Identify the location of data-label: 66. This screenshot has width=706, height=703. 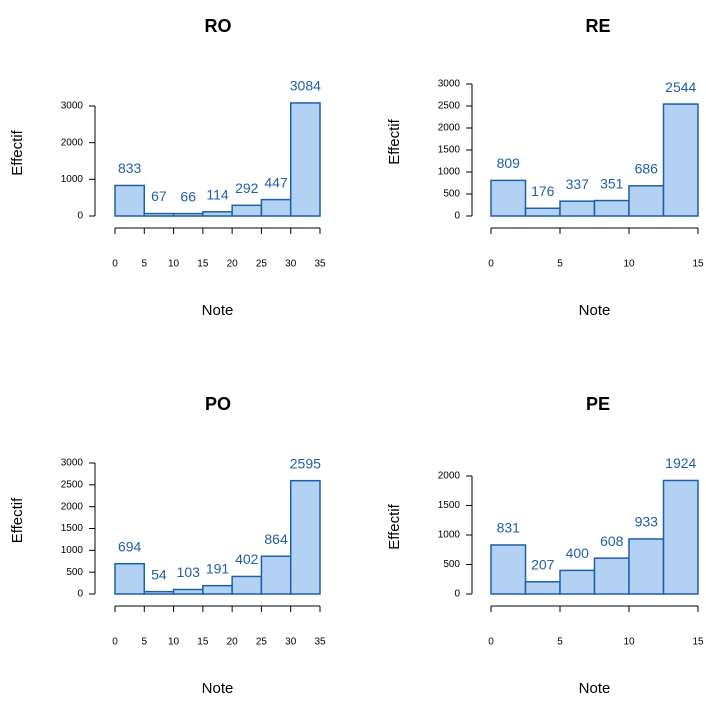
(188, 196).